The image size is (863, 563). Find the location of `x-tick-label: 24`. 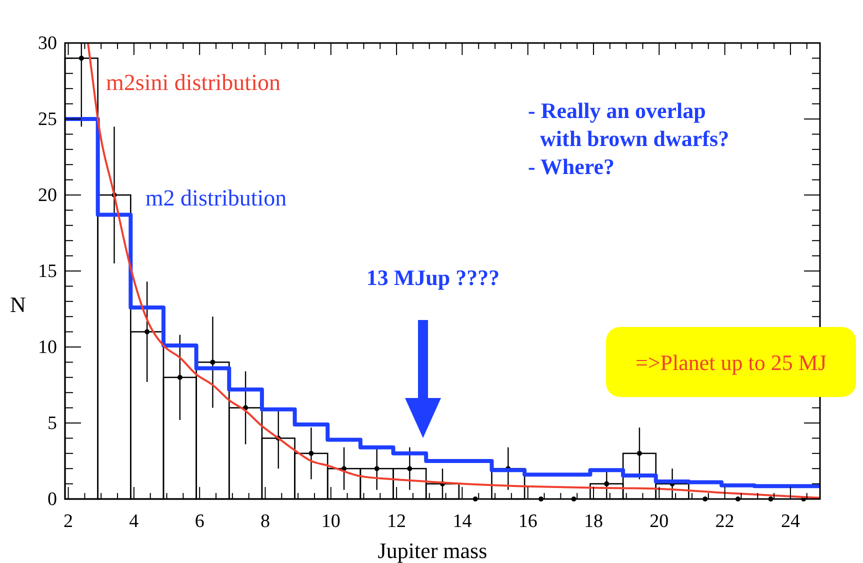

x-tick-label: 24 is located at coordinates (790, 521).